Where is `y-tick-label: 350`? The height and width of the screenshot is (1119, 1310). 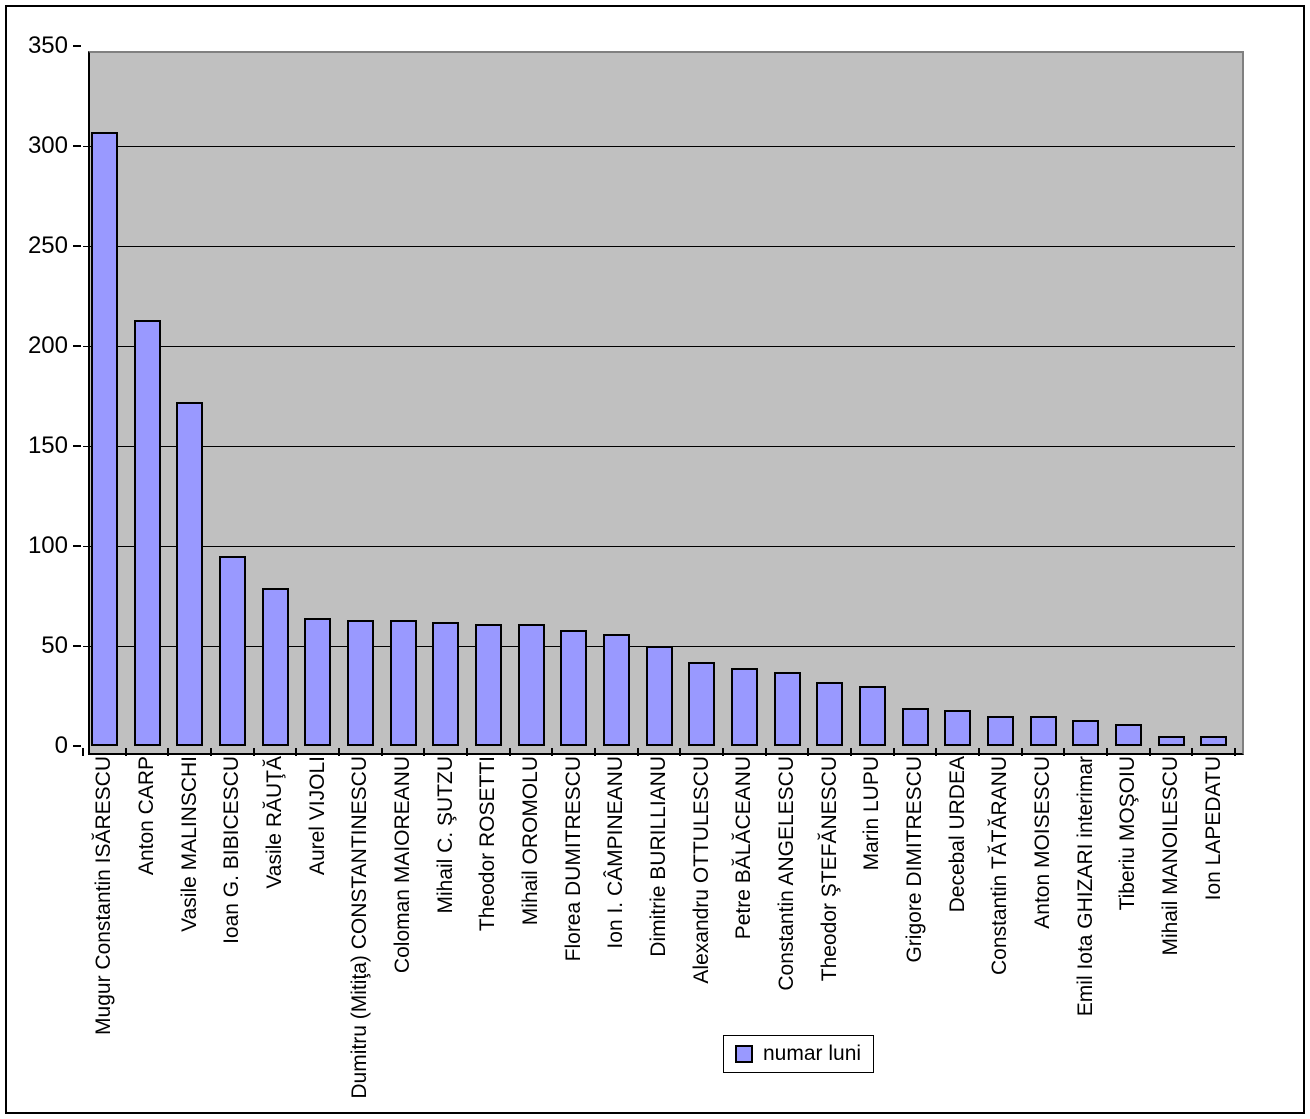 y-tick-label: 350 is located at coordinates (47, 45).